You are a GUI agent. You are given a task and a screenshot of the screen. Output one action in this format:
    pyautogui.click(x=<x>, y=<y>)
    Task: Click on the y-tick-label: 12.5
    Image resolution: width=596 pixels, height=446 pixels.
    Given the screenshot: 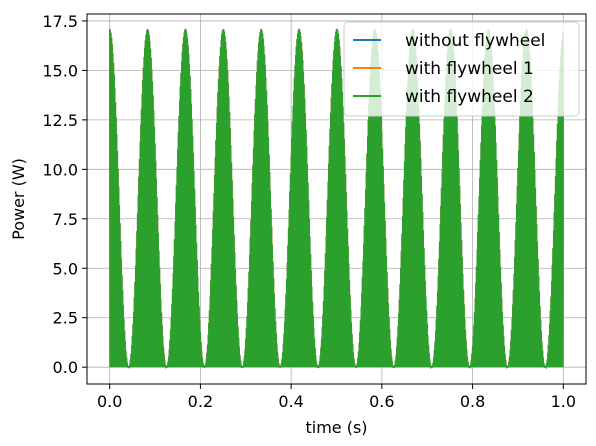 What is the action you would take?
    pyautogui.click(x=60, y=120)
    